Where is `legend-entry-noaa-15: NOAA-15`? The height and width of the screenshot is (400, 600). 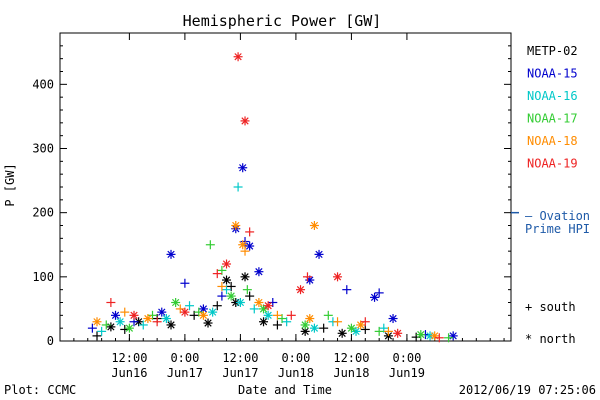
legend-entry-noaa-15: NOAA-15 is located at coordinates (552, 74).